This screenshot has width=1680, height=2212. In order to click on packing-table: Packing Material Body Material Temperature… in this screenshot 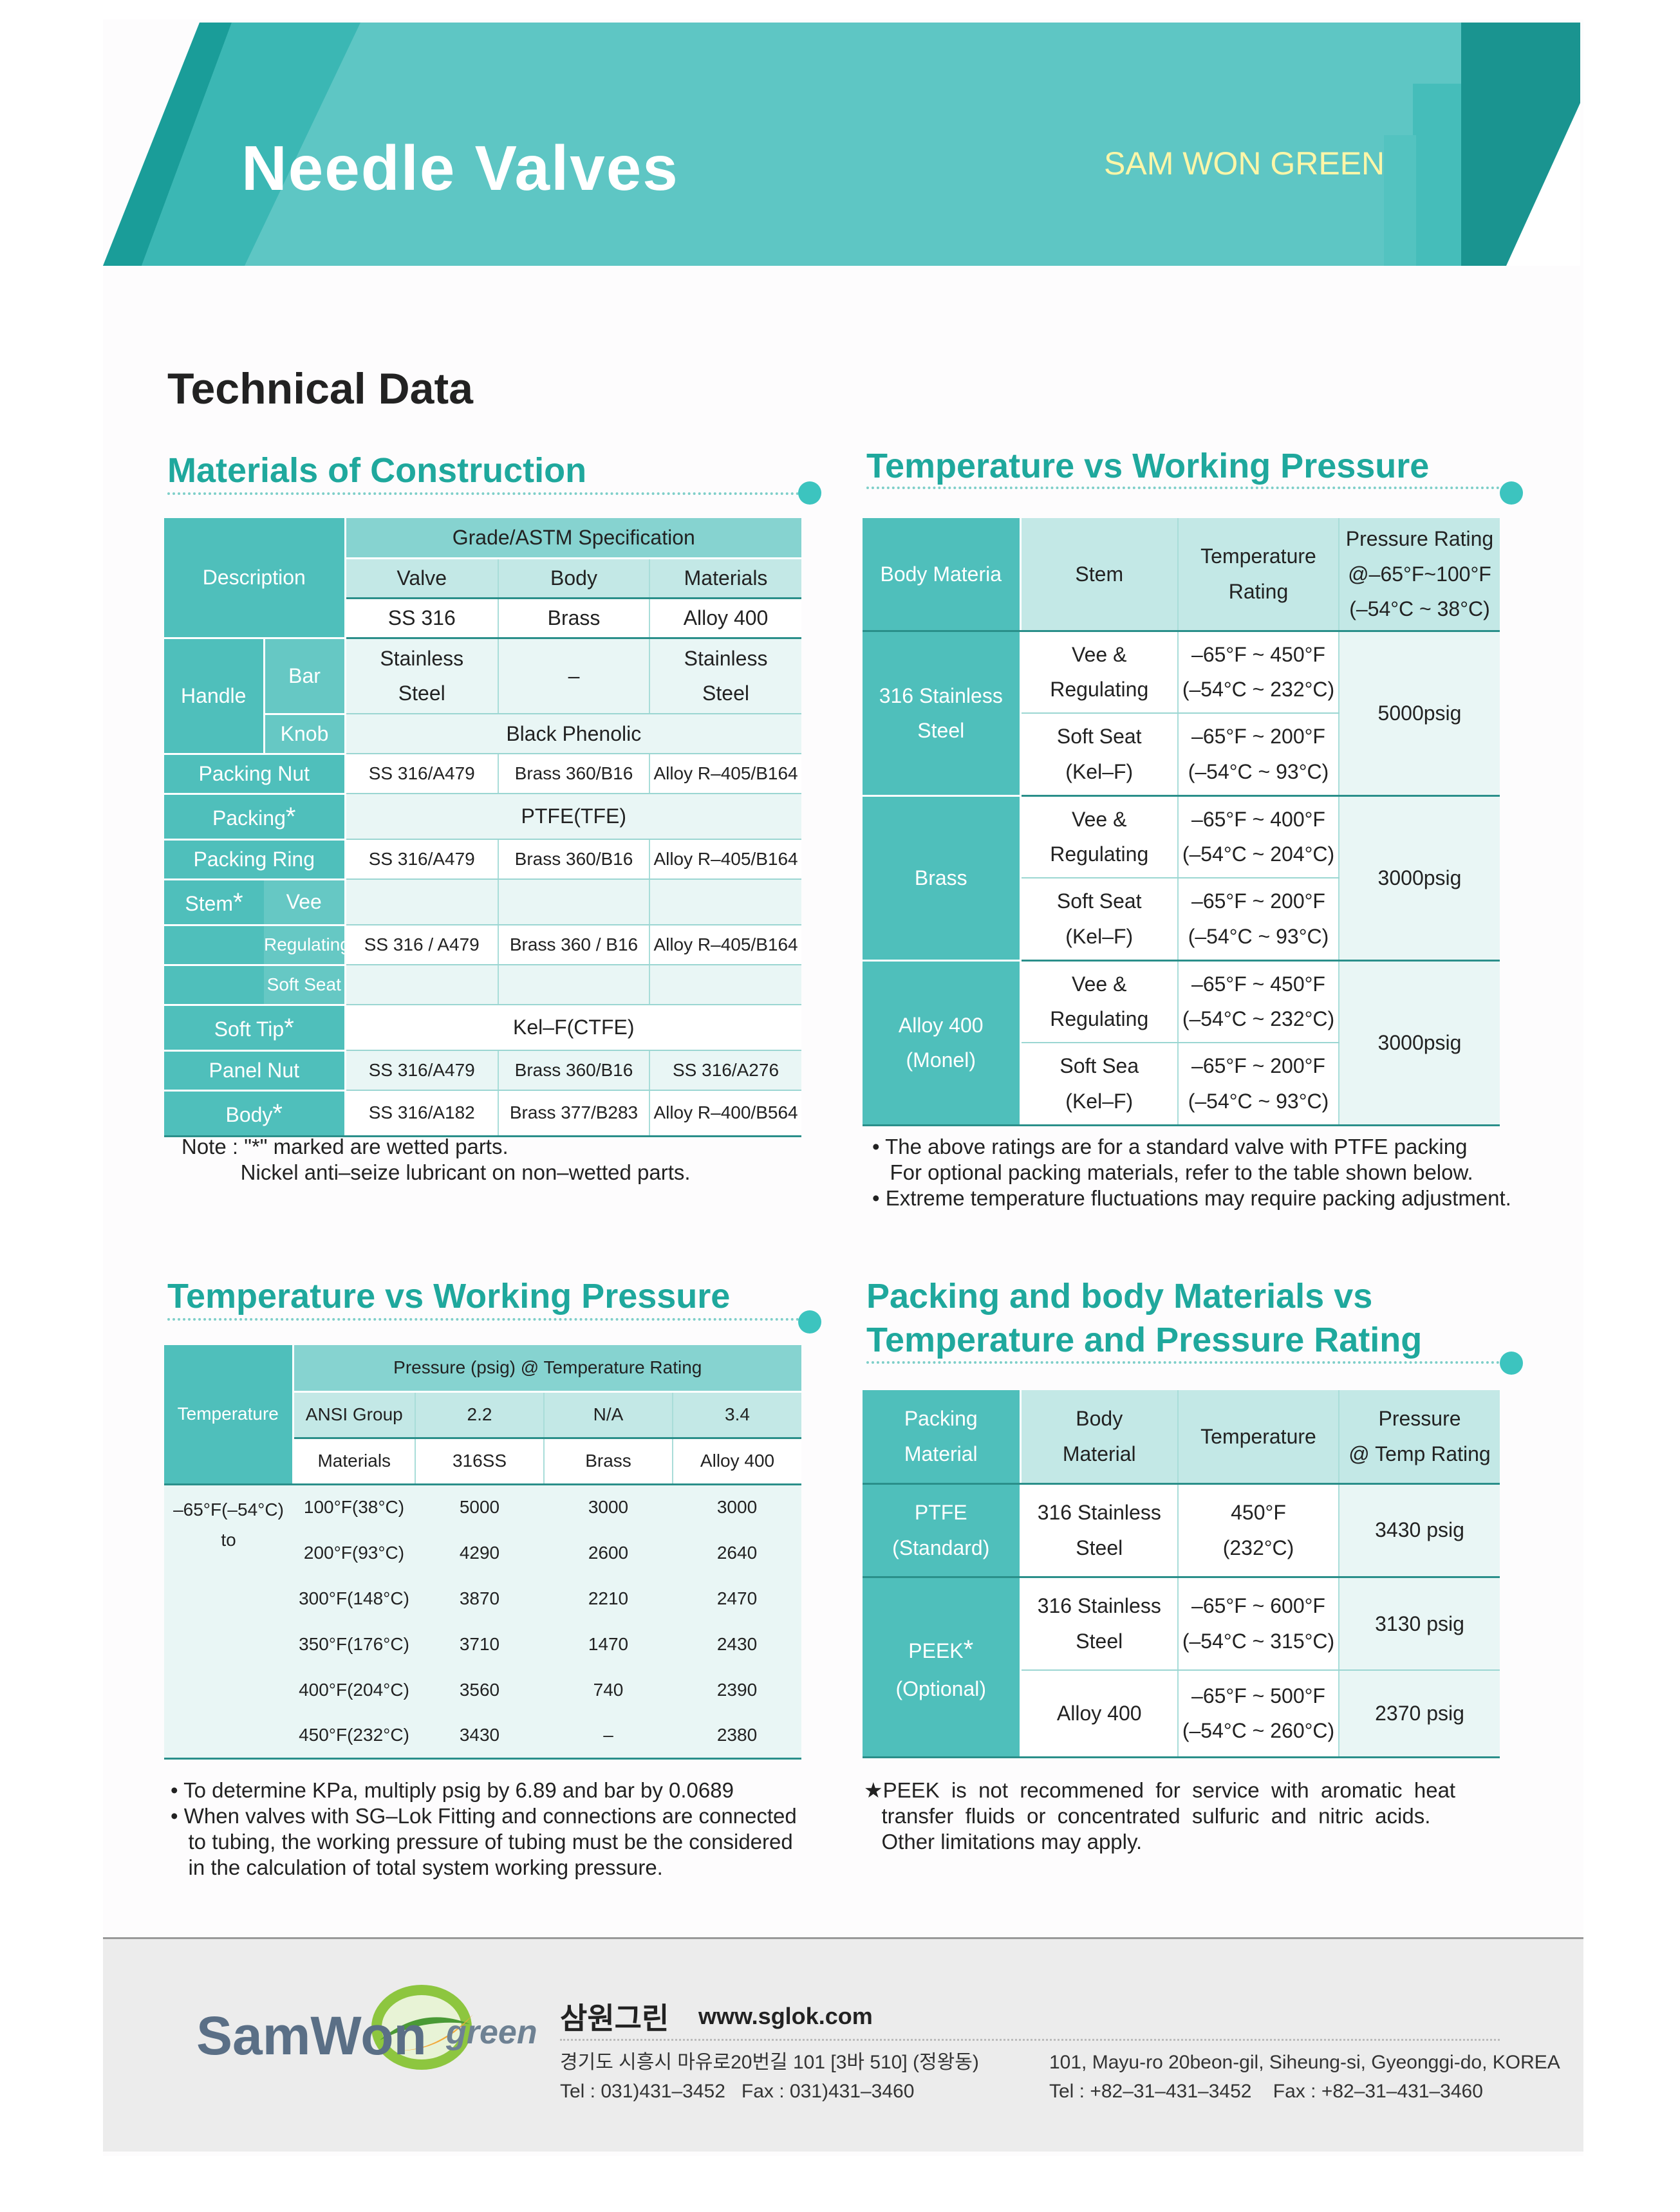, I will do `click(1181, 1574)`.